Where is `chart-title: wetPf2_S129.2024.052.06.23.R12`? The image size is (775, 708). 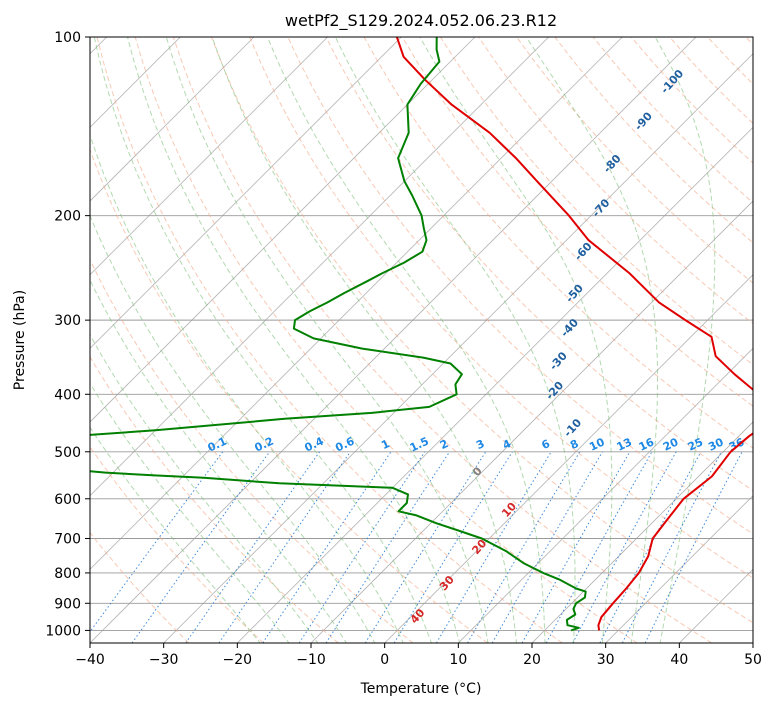 chart-title: wetPf2_S129.2024.052.06.23.R12 is located at coordinates (421, 21).